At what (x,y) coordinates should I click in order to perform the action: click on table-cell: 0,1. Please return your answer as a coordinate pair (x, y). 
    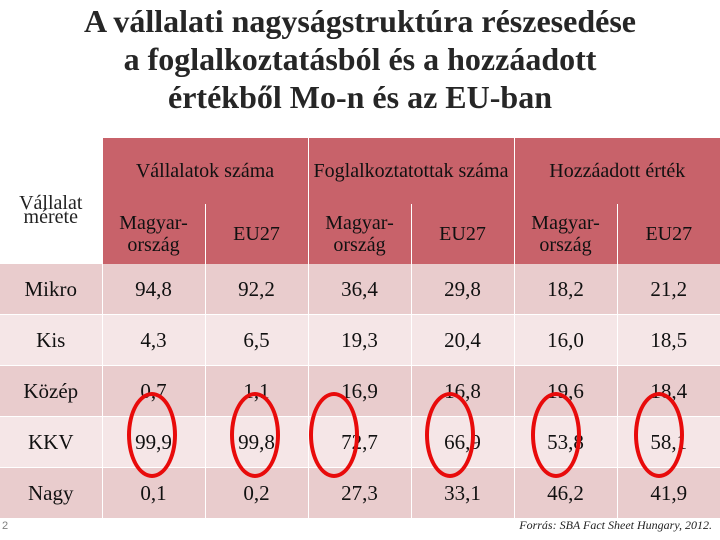
    Looking at the image, I should click on (154, 493).